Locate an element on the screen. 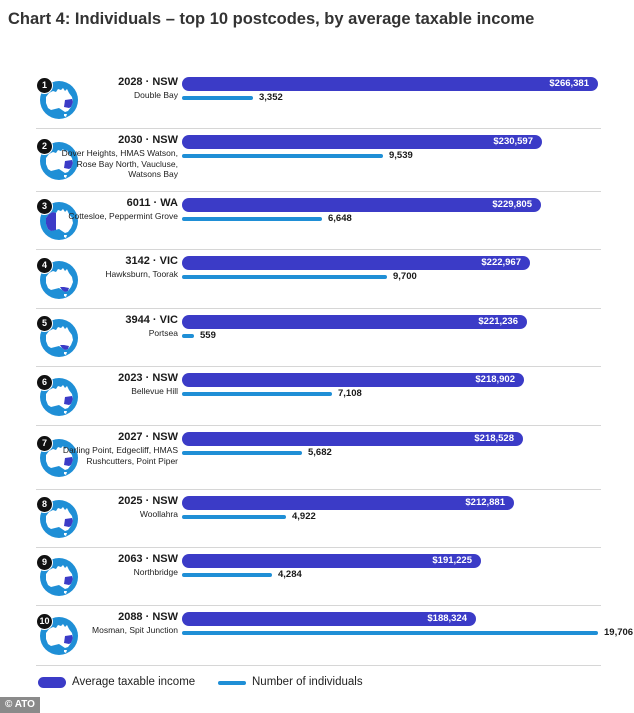 The image size is (634, 713). map-badge: 10 is located at coordinates (58, 635).